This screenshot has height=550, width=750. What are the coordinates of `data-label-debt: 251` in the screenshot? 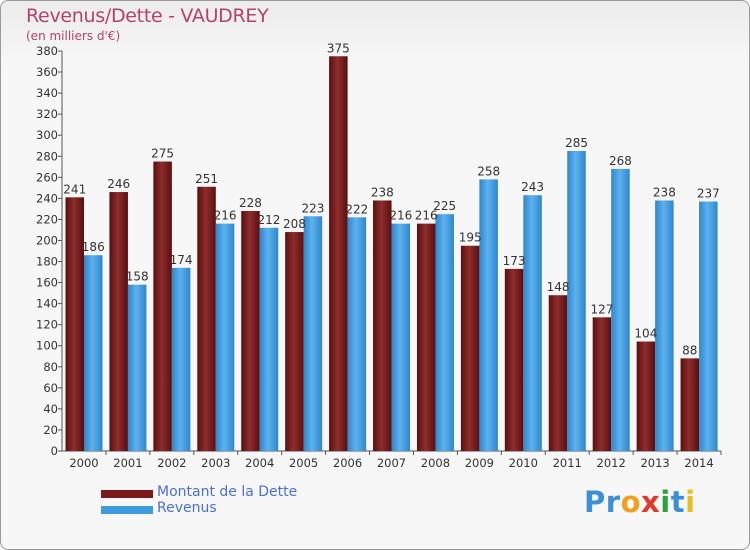 It's located at (206, 179).